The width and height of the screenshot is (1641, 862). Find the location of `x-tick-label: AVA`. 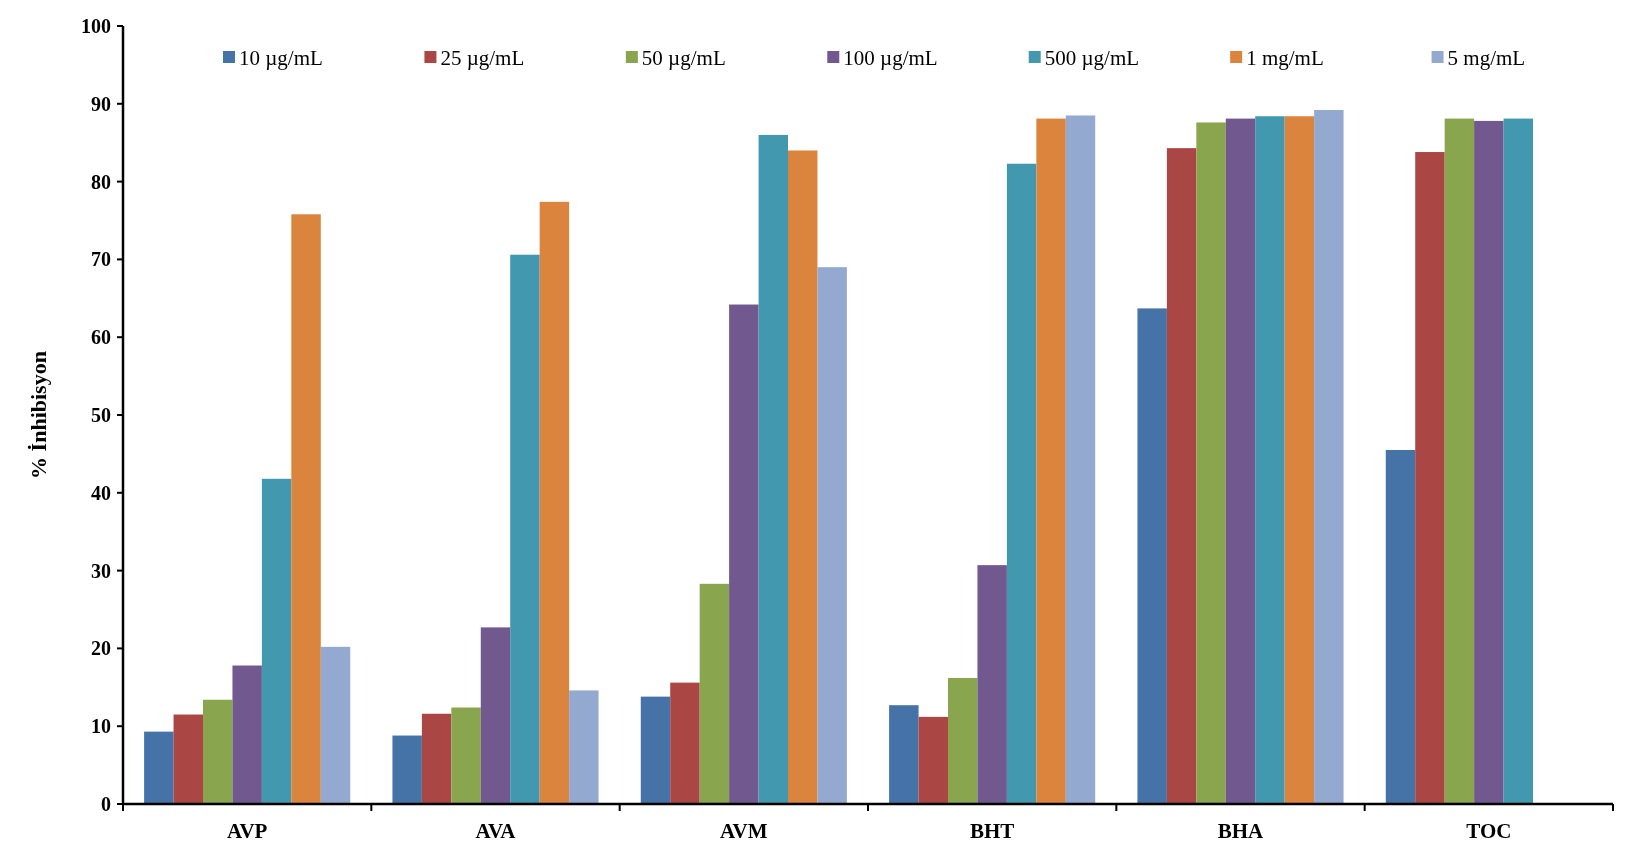

x-tick-label: AVA is located at coordinates (496, 831).